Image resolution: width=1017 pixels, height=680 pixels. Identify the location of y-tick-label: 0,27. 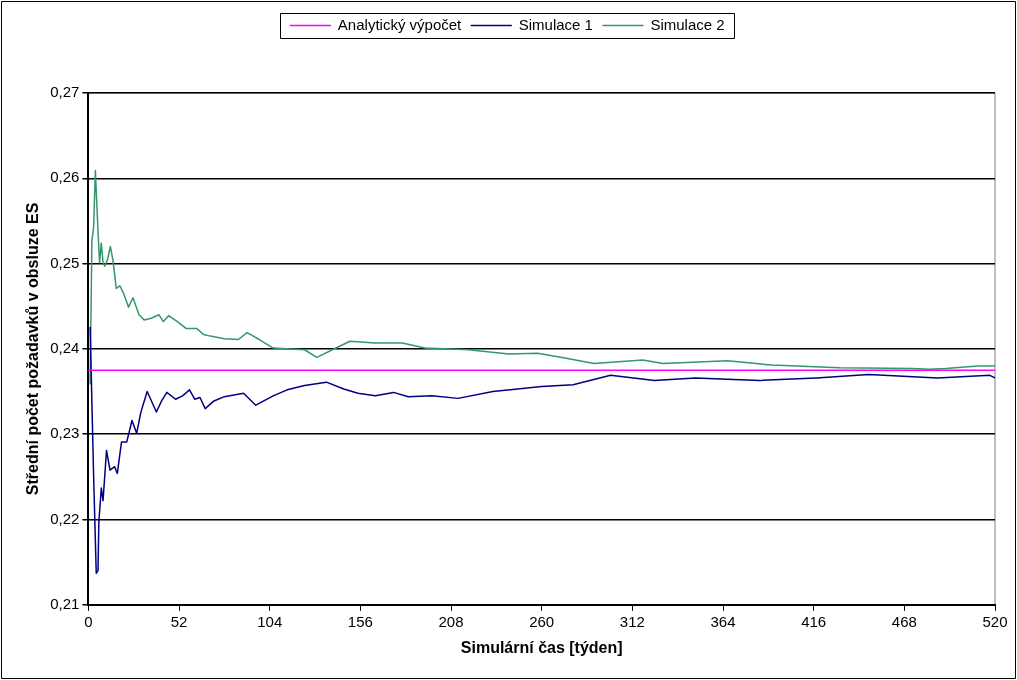
(65, 92).